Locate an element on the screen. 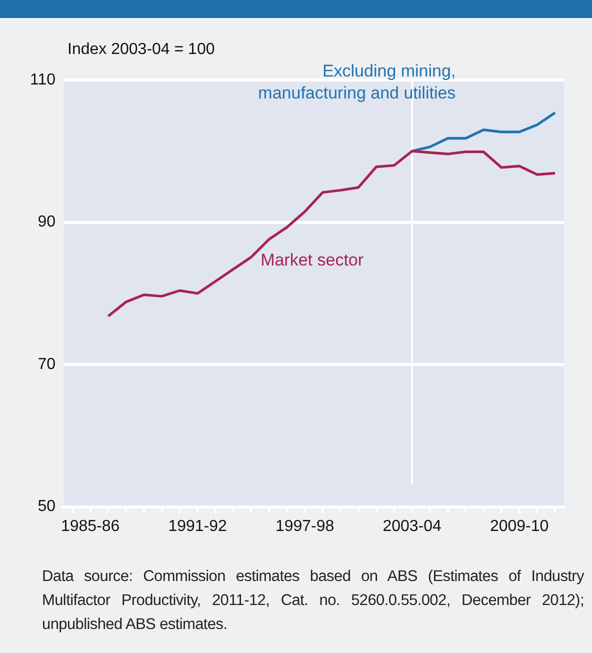 The width and height of the screenshot is (592, 653). x-tick-label: 1991-92 is located at coordinates (198, 526).